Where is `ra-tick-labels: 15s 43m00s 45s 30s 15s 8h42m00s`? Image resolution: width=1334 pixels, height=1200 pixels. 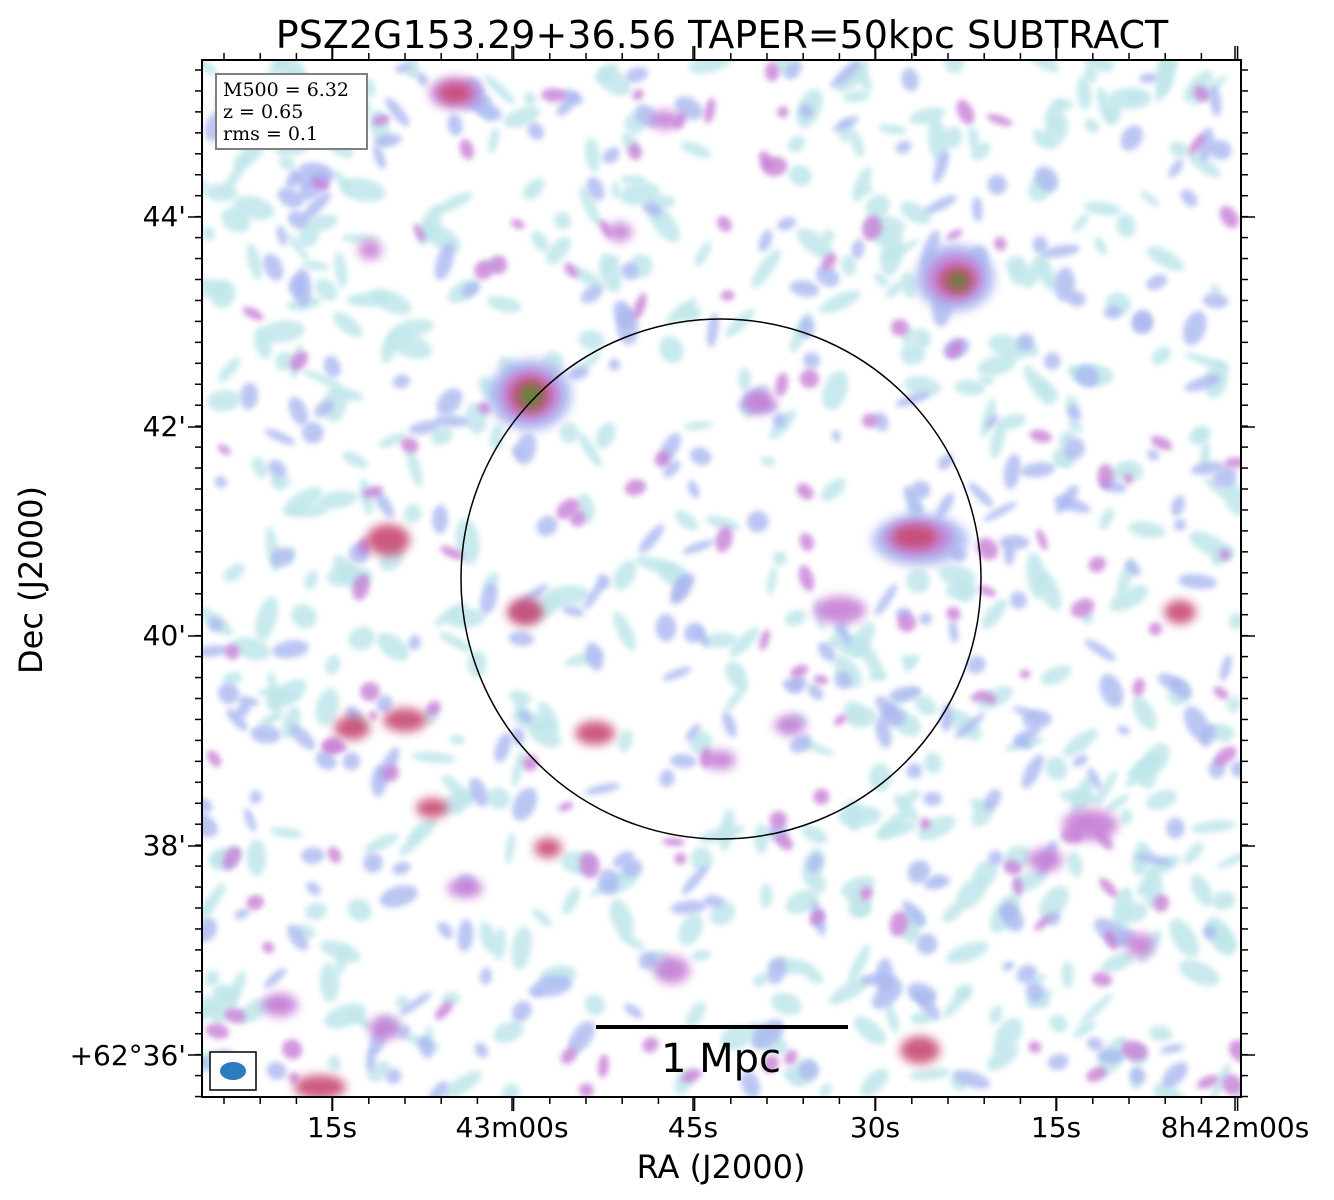
ra-tick-labels: 15s 43m00s 45s 30s 15s 8h42m00s is located at coordinates (808, 1127).